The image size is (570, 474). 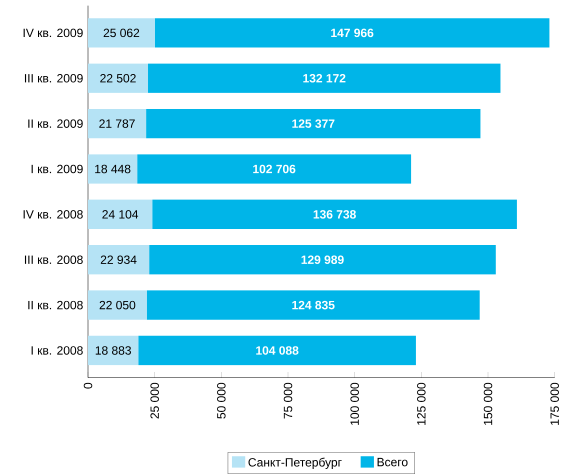 I want to click on y-tick-label: III кв. 2009, so click(x=53, y=78).